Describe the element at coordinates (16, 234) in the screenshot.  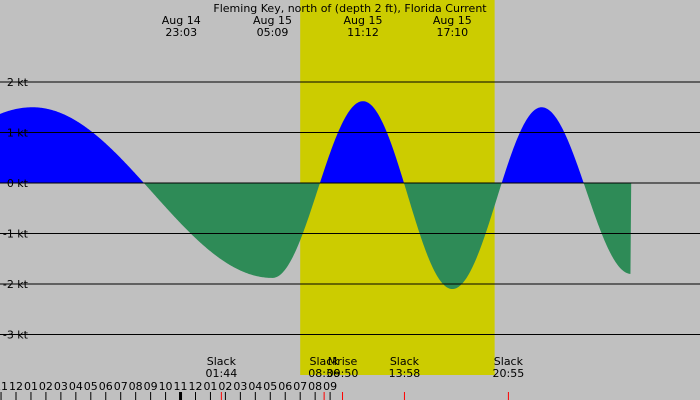
I see `y-tick-label: -1 kt` at that location.